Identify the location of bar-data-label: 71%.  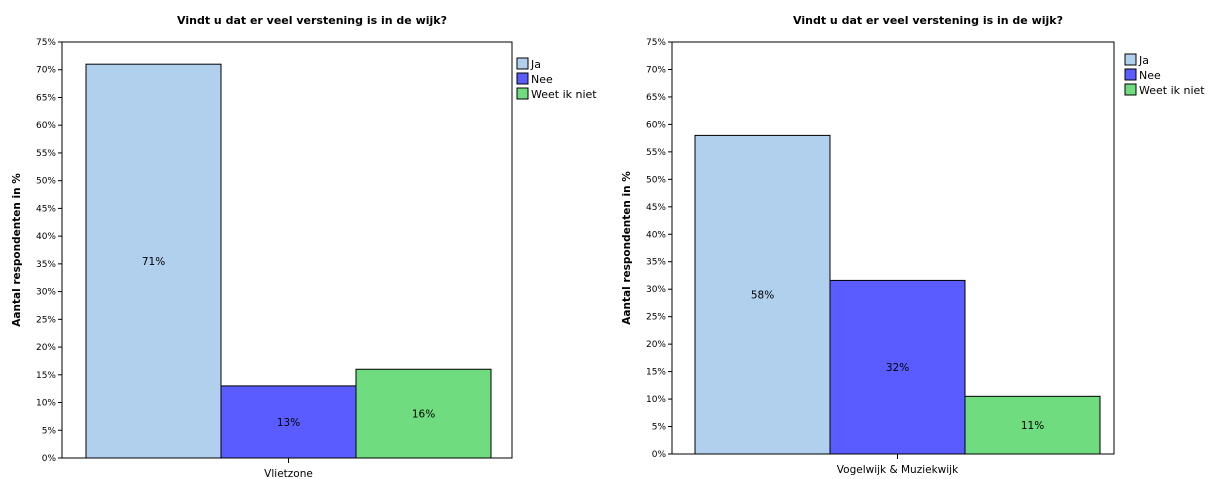
(153, 262).